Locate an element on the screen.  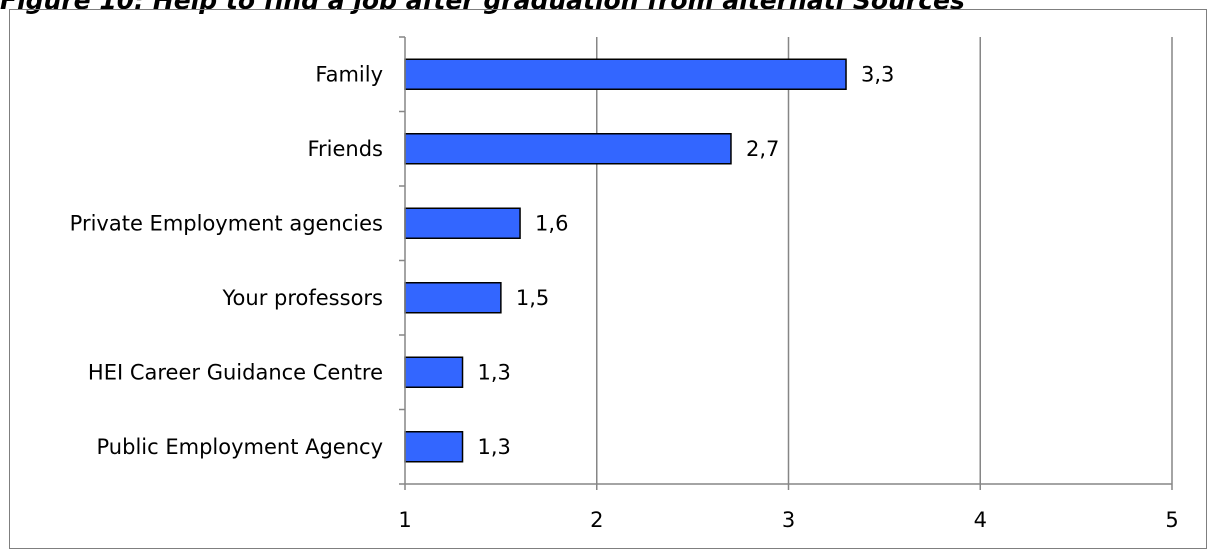
x-tick-label: 2 is located at coordinates (596, 520).